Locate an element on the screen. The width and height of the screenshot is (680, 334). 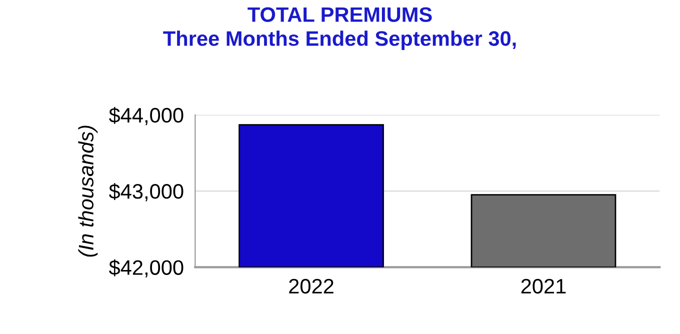
chart-title: TOTAL PREMIUMS Three Months Ended September 30, is located at coordinates (339, 28).